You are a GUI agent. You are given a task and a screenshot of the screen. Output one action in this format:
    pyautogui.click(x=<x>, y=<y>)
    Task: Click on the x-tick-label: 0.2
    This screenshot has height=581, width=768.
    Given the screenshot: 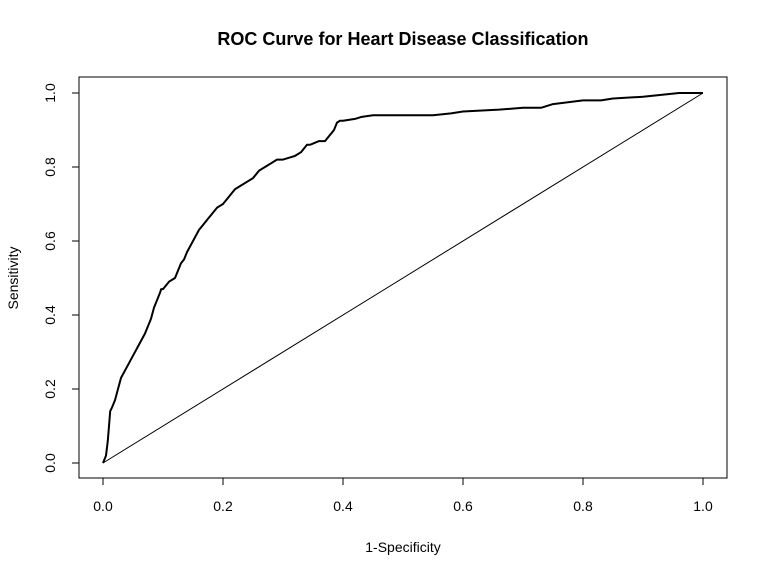 What is the action you would take?
    pyautogui.click(x=223, y=506)
    